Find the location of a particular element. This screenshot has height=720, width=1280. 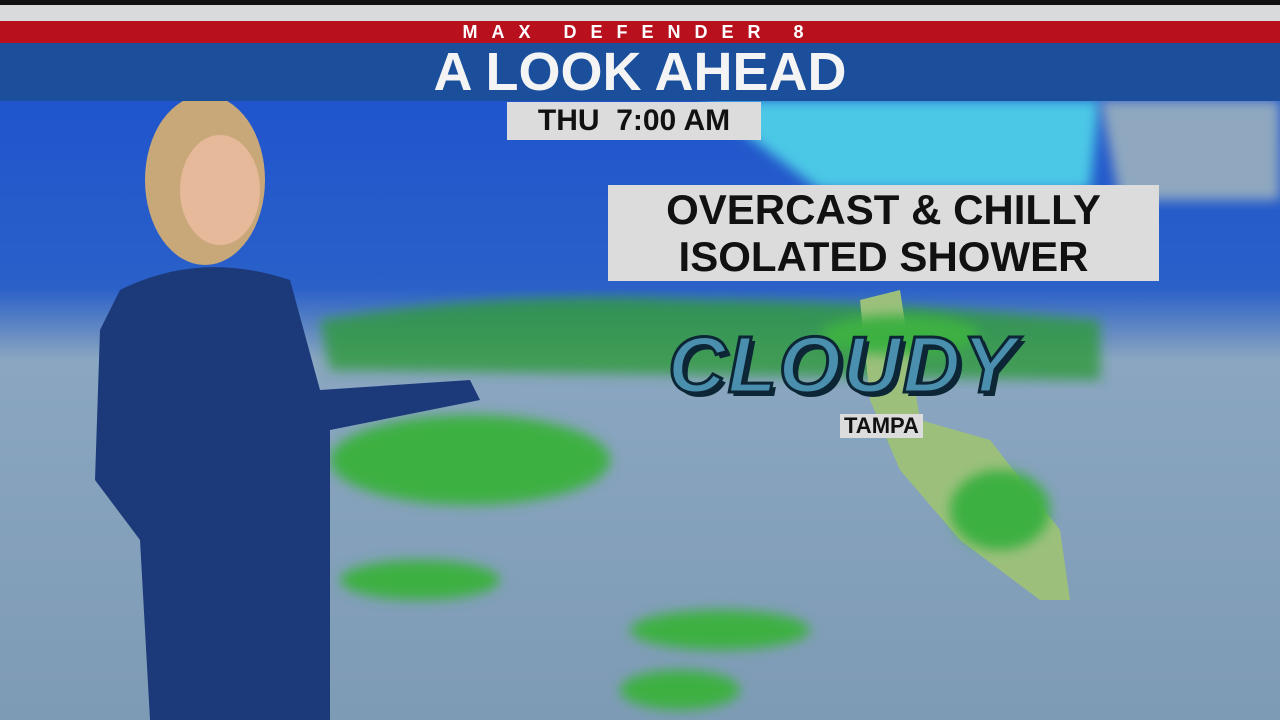

title-bar: A LOOK AHEAD is located at coordinates (640, 72).